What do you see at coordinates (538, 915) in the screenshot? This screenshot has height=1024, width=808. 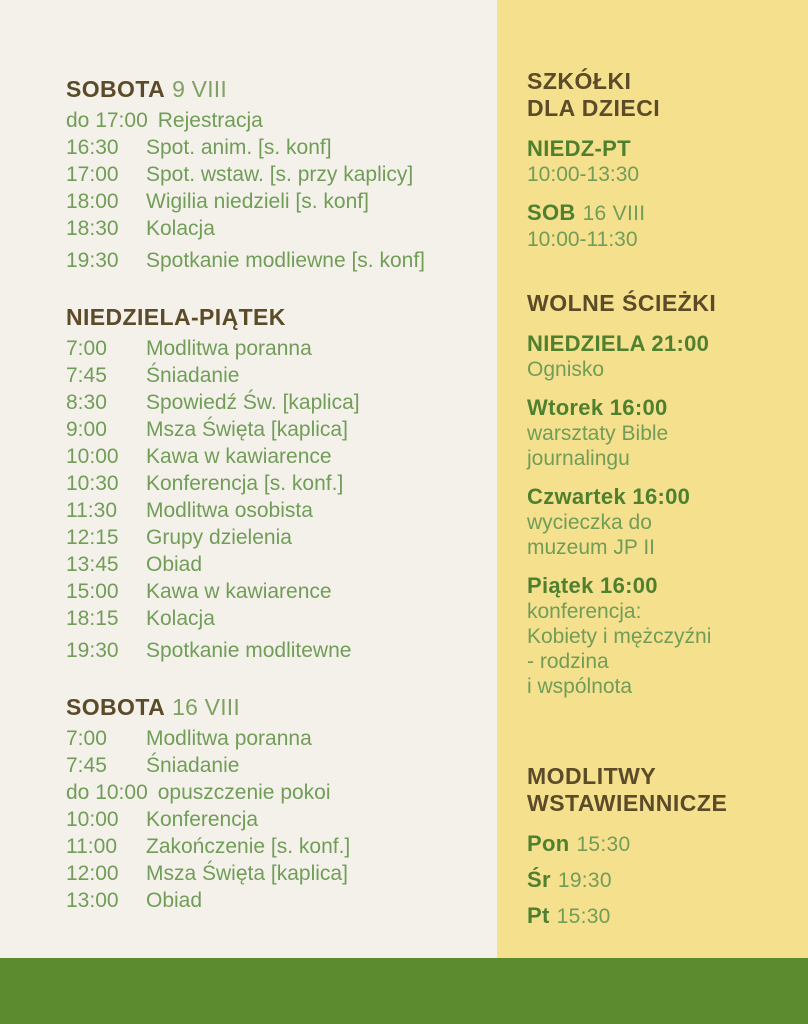 I see `entry-label: Pt` at bounding box center [538, 915].